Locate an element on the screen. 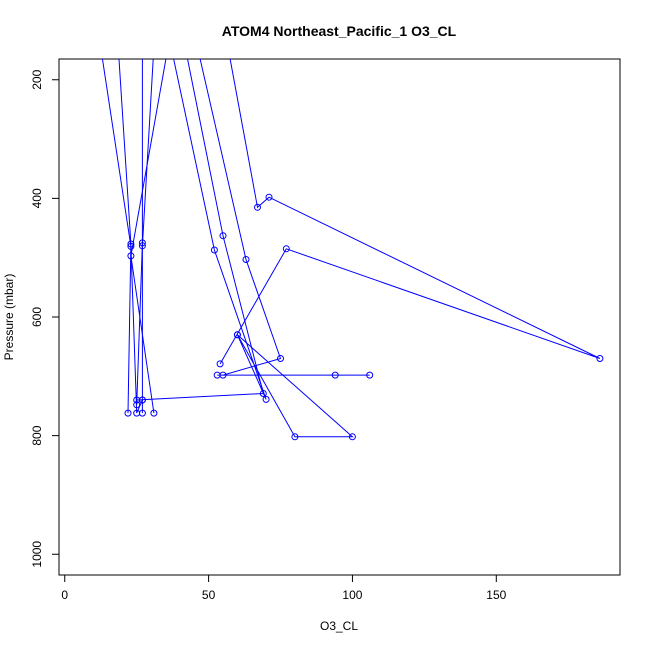 The width and height of the screenshot is (650, 650). y-axis: 200 400 600 800 1000 is located at coordinates (45, 318).